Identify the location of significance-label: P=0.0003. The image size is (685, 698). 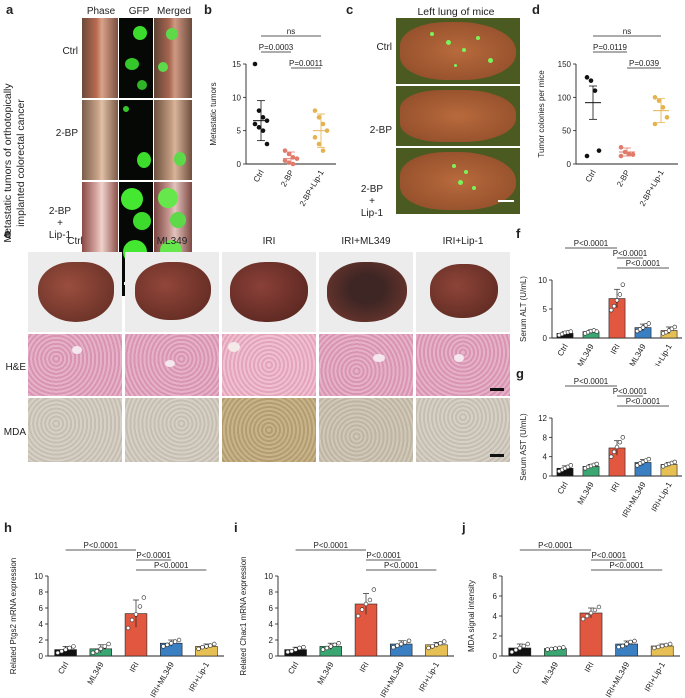
(276, 47).